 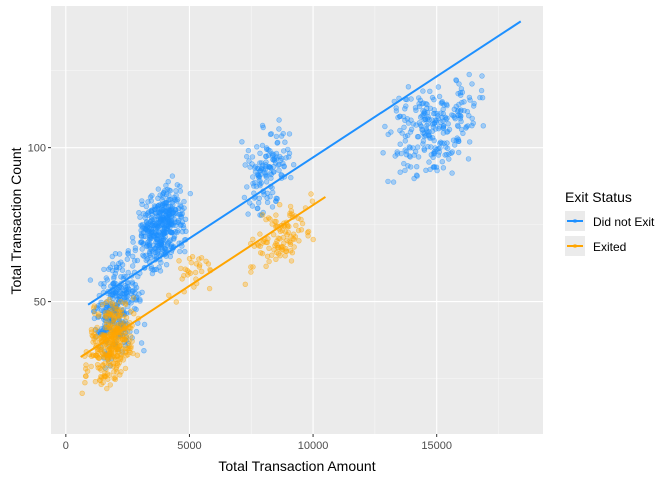 I want to click on x-tick-label: 5000, so click(x=189, y=446).